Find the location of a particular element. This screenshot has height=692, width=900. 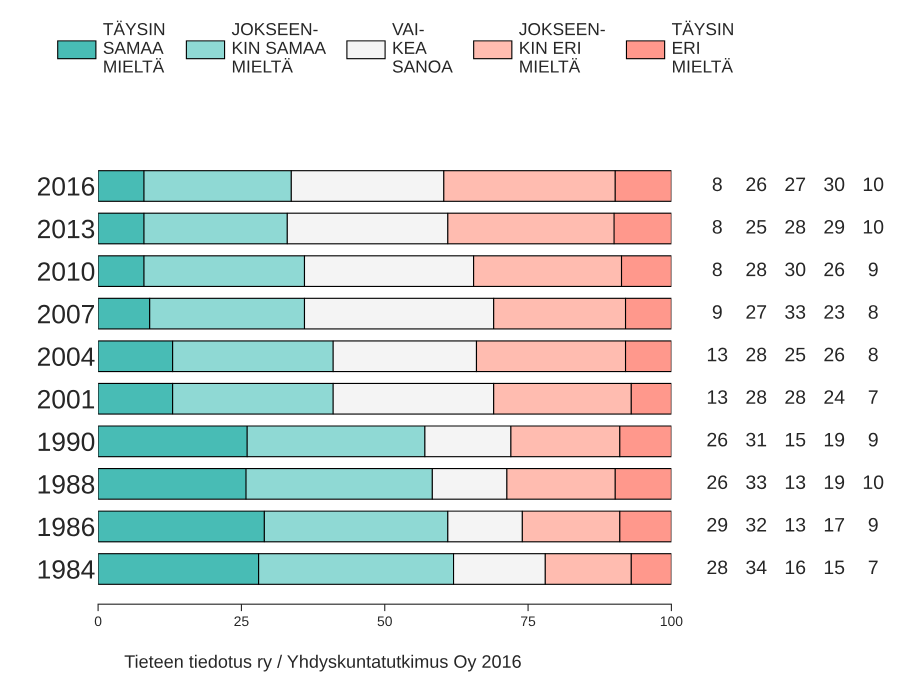

data-label: 34 is located at coordinates (756, 567).